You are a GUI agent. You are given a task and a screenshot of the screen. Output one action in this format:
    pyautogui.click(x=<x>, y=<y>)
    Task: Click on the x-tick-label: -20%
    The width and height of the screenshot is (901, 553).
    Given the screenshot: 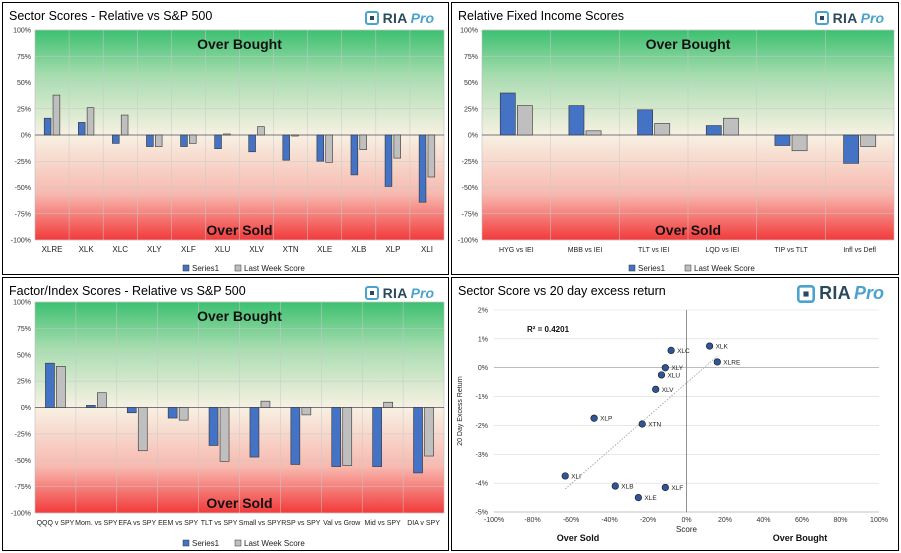 What is the action you would take?
    pyautogui.click(x=648, y=520)
    